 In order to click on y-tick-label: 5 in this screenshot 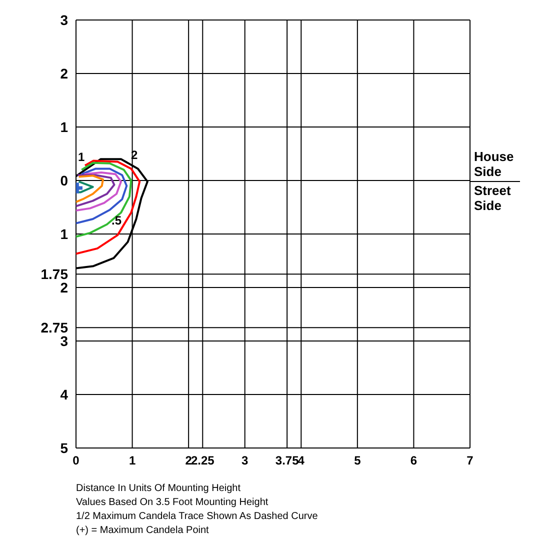, I will do `click(64, 448)`.